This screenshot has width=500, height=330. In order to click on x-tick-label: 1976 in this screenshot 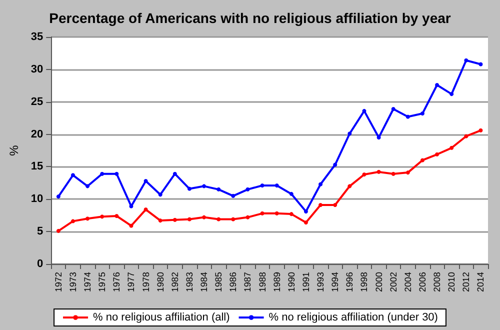, I will do `click(117, 282)`.